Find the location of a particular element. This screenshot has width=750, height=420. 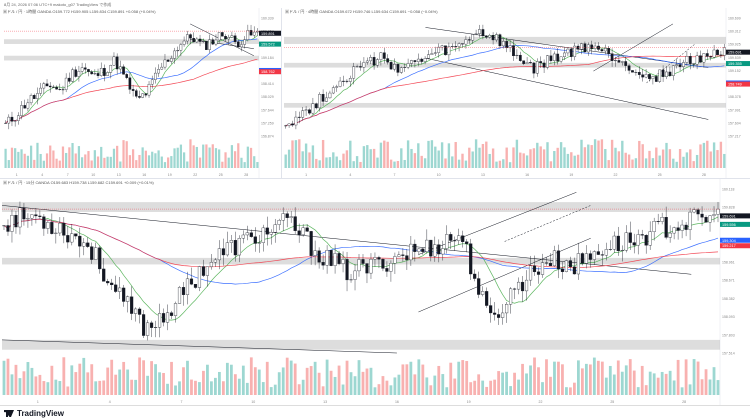

price-tag is located at coordinates (738, 52).